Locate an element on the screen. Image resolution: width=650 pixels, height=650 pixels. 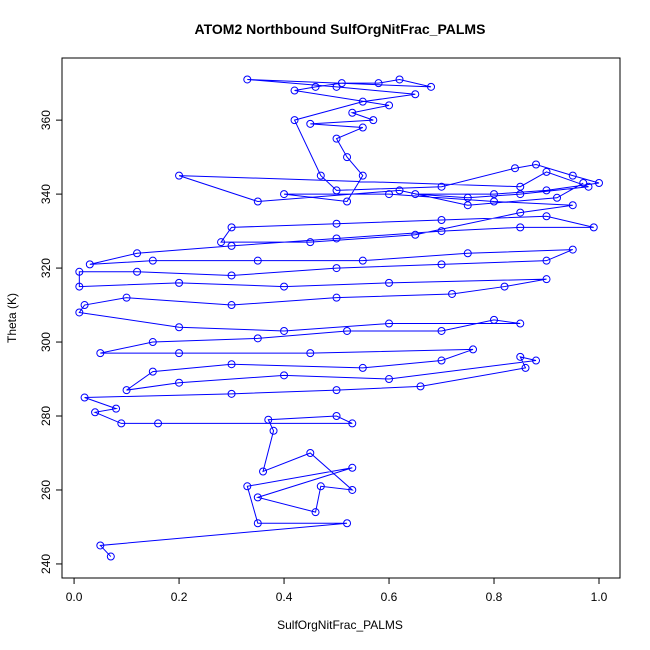
chart-title: ATOM2 Northbound SulfOrgNitFrac_PALMS is located at coordinates (340, 29).